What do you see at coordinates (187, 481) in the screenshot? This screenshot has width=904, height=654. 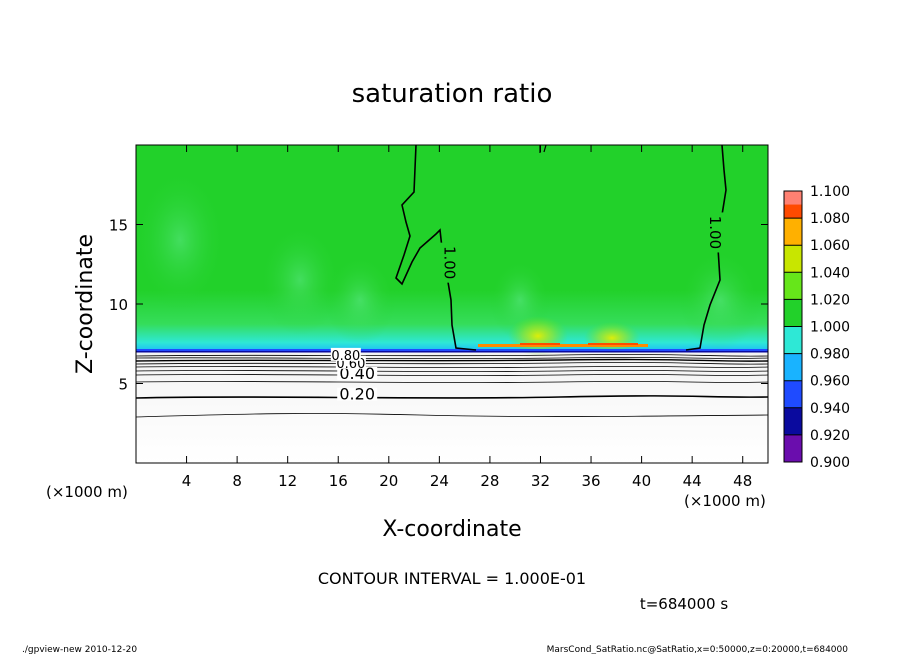 I see `x-tick-label: 4` at bounding box center [187, 481].